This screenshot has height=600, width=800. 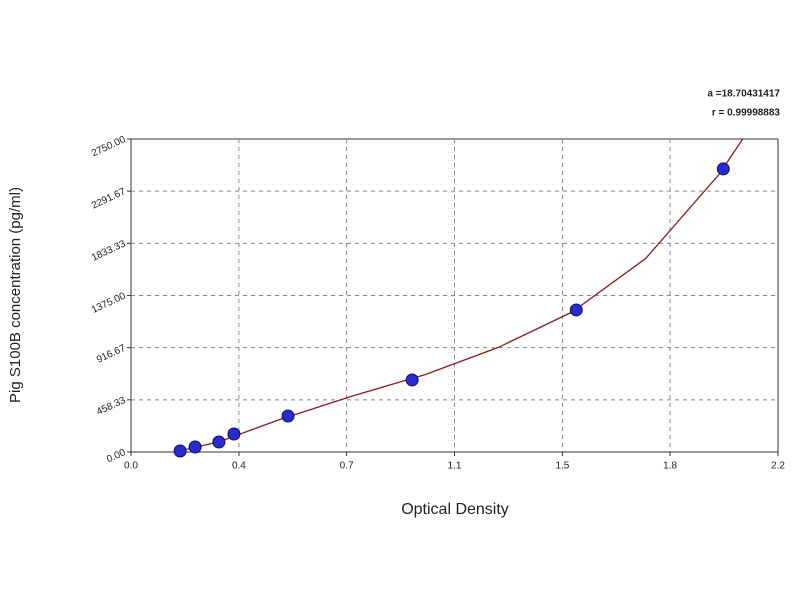 I want to click on y-tick-label: 2750.00, so click(x=109, y=146).